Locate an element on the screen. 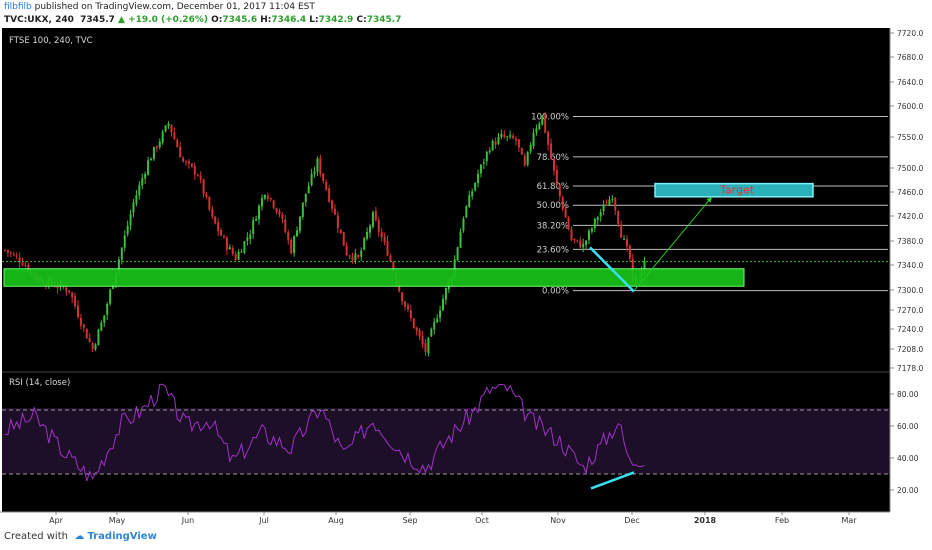 This screenshot has width=932, height=550. high-value: 7346.4 is located at coordinates (289, 20).